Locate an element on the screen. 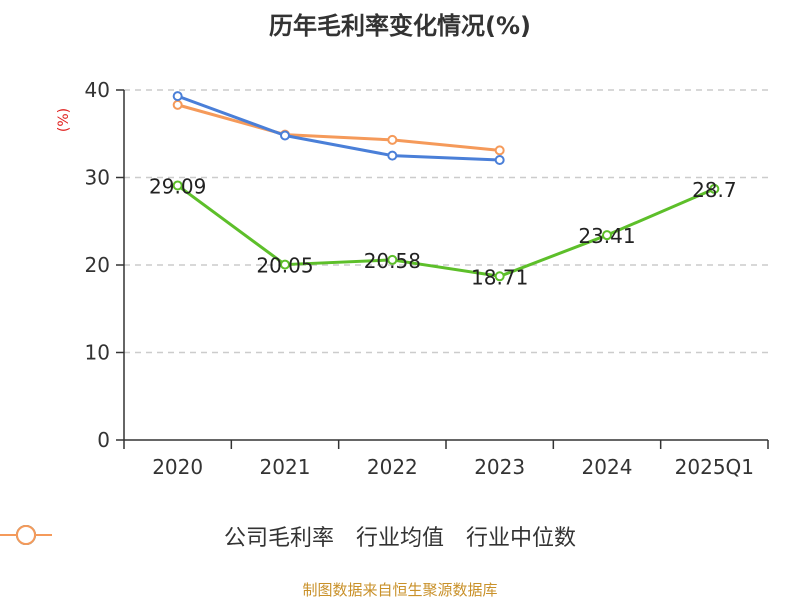 The height and width of the screenshot is (600, 800). data-label: 29.09 is located at coordinates (177, 186).